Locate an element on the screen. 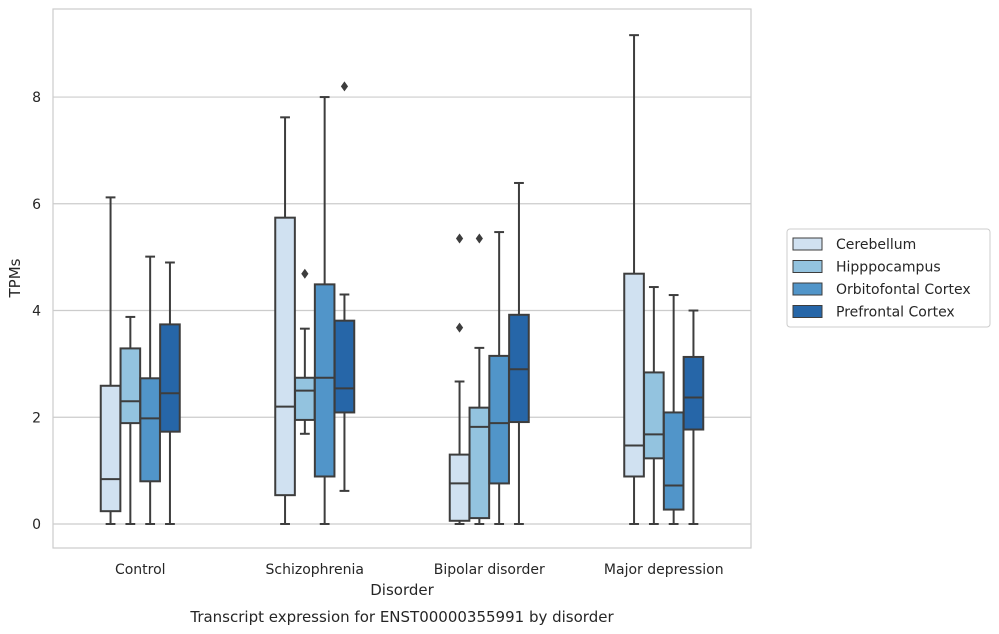 Image resolution: width=999 pixels, height=634 pixels. y-tick-label: 2 is located at coordinates (36, 418).